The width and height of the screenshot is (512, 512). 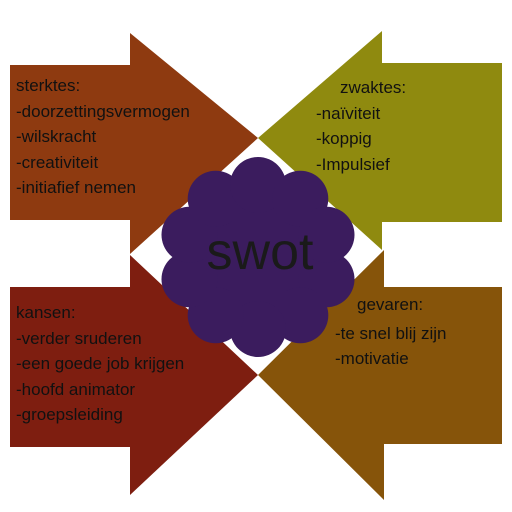 What do you see at coordinates (57, 162) in the screenshot?
I see `strengths-item: -creativiteit` at bounding box center [57, 162].